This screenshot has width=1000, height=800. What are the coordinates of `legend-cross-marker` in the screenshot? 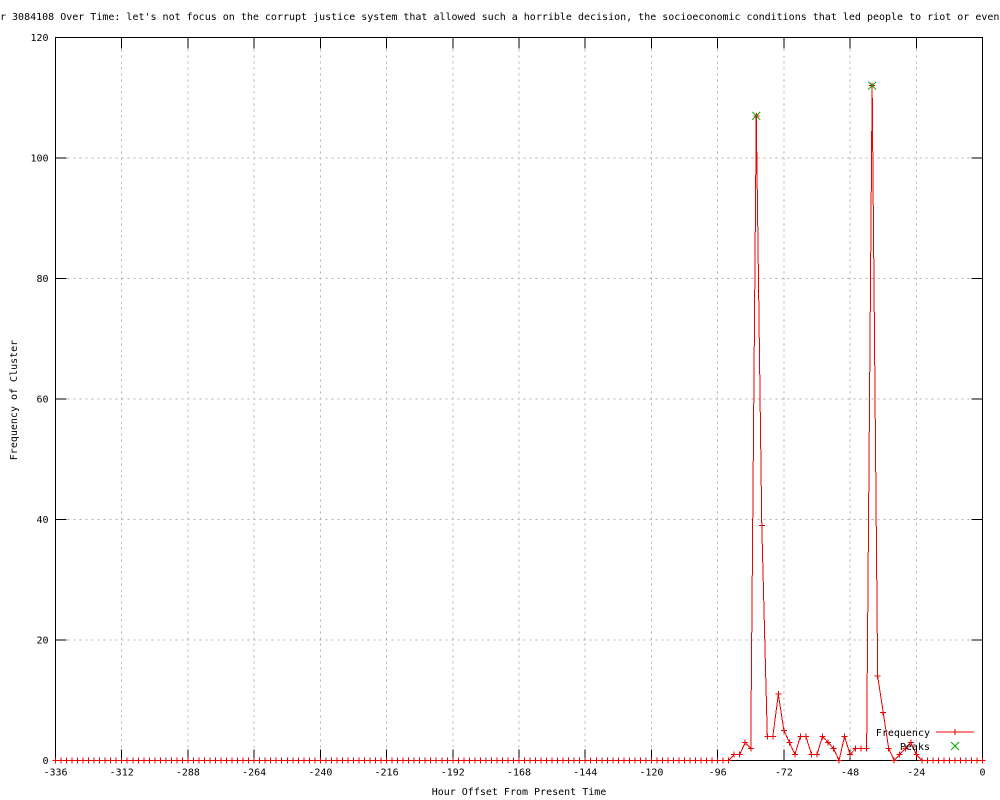 It's located at (955, 746).